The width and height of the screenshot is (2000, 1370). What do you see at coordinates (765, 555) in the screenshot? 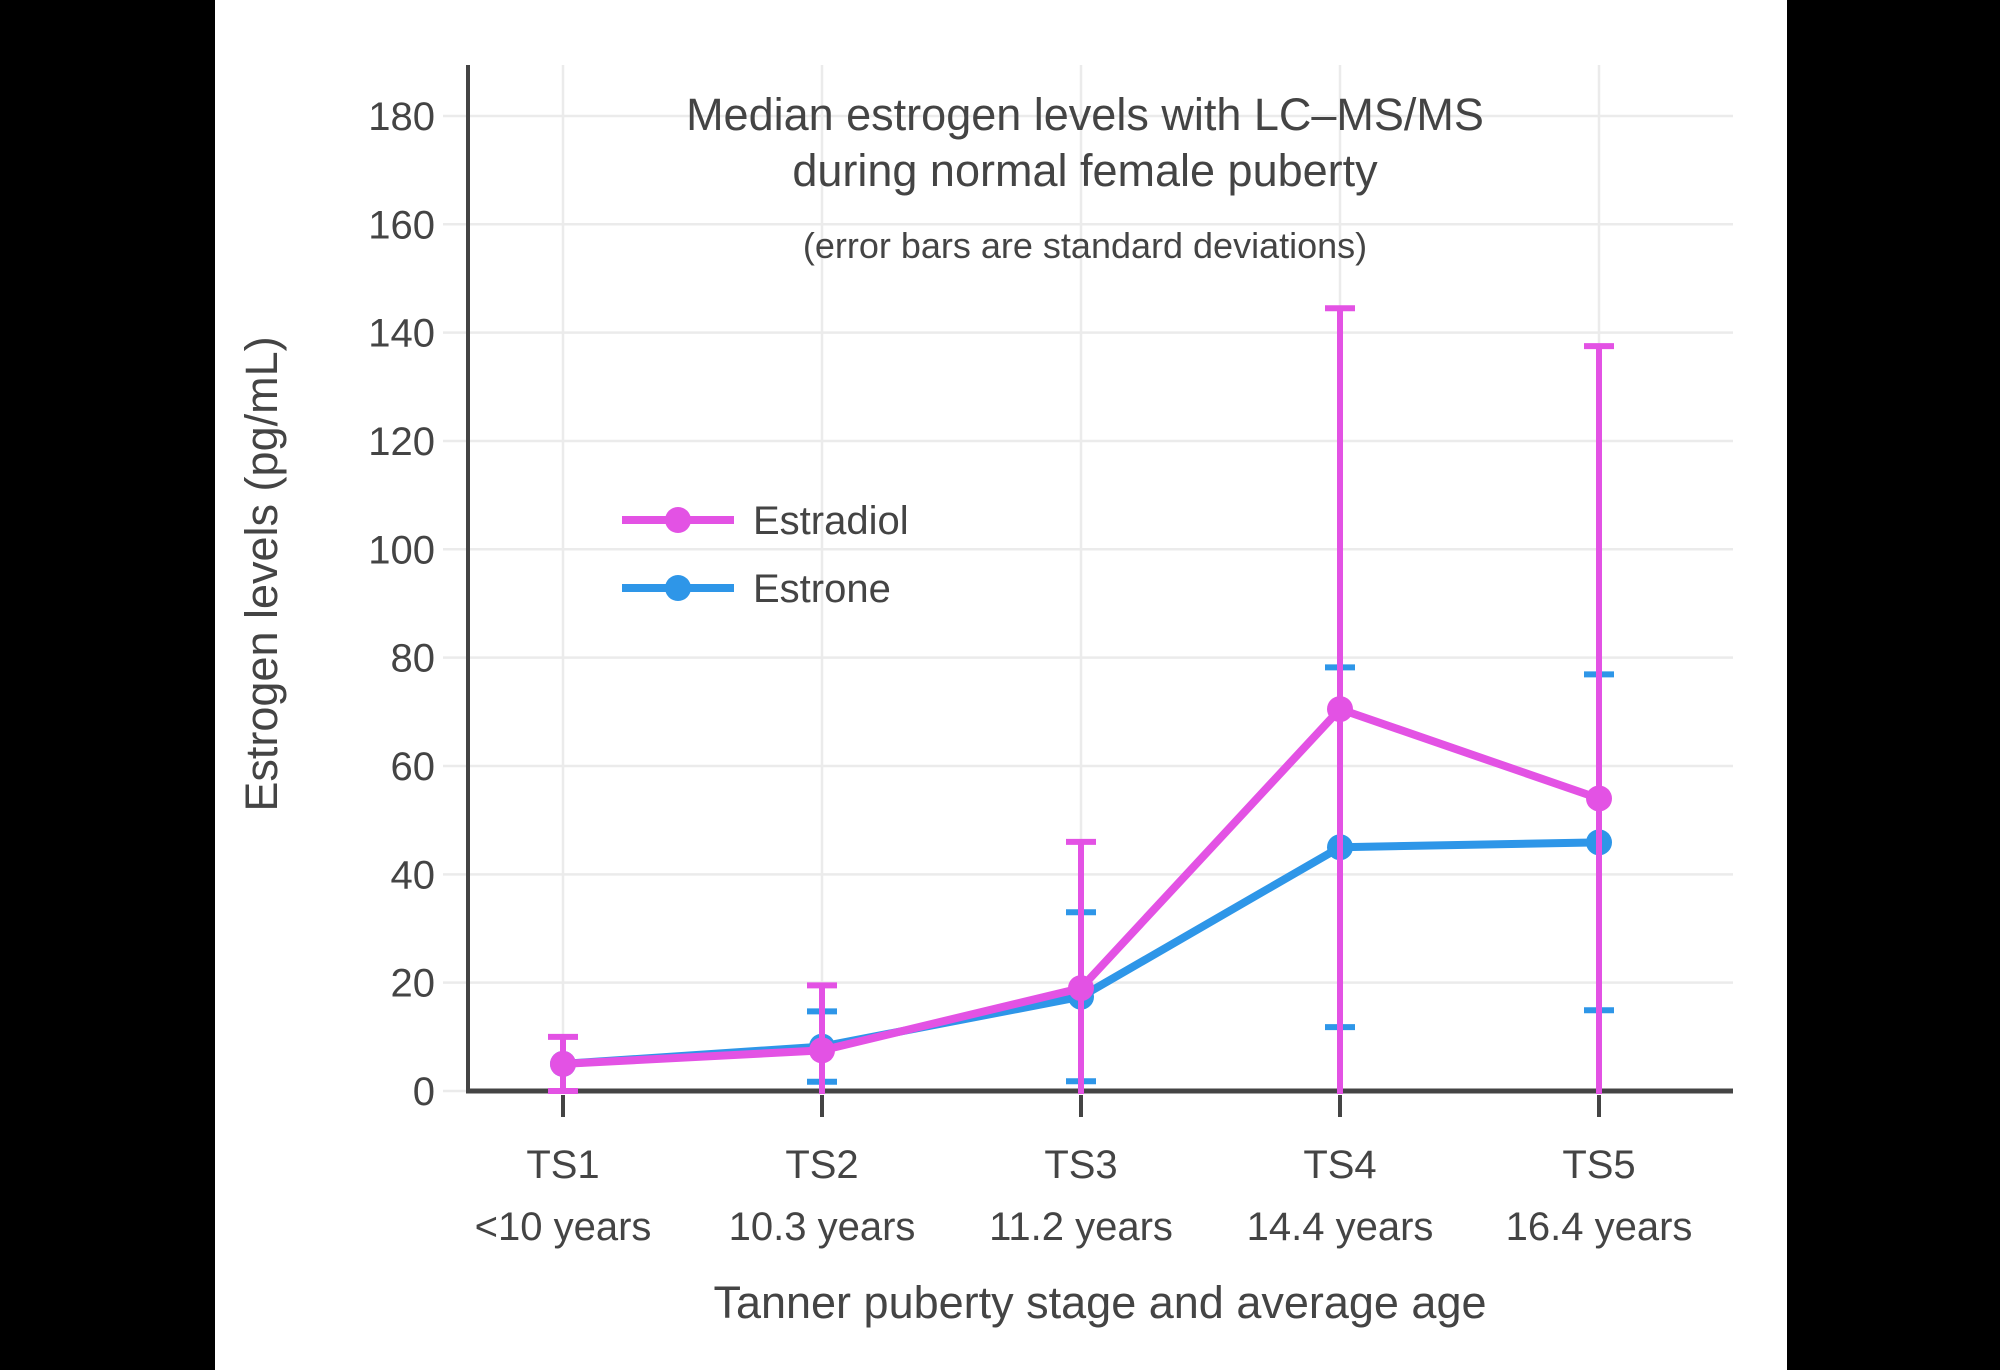
I see `legend: Estradiol Estrone` at bounding box center [765, 555].